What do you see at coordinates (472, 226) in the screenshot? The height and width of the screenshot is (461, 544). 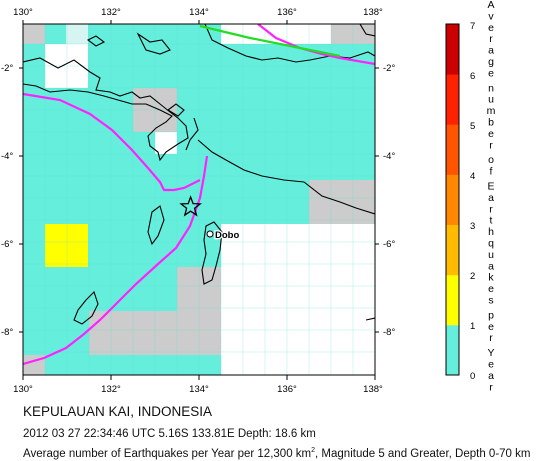 I see `colorbar-tick-label: 3` at bounding box center [472, 226].